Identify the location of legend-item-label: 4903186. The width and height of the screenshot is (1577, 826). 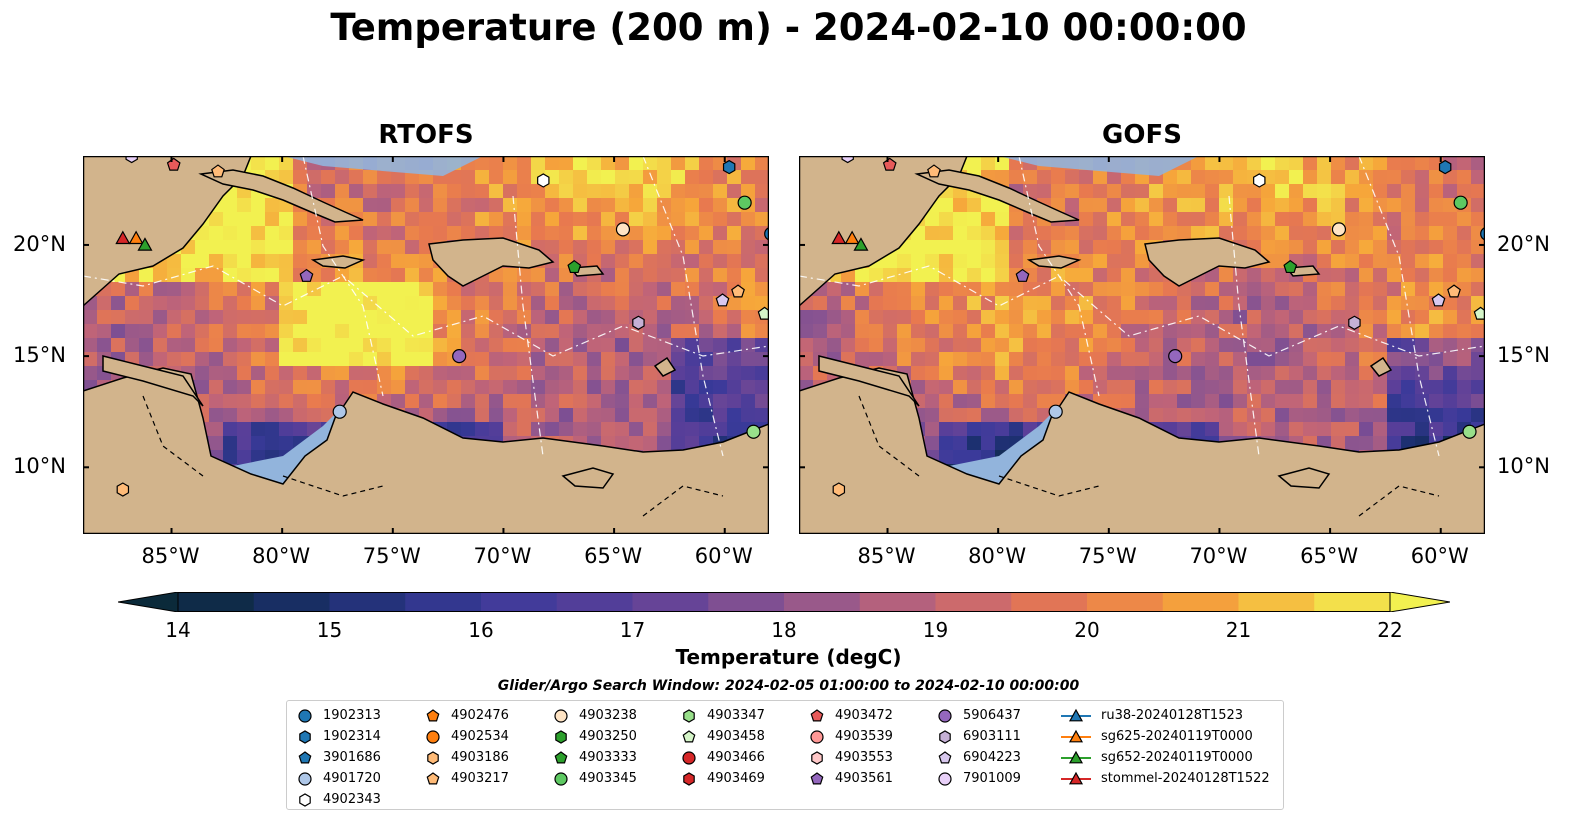
(480, 757).